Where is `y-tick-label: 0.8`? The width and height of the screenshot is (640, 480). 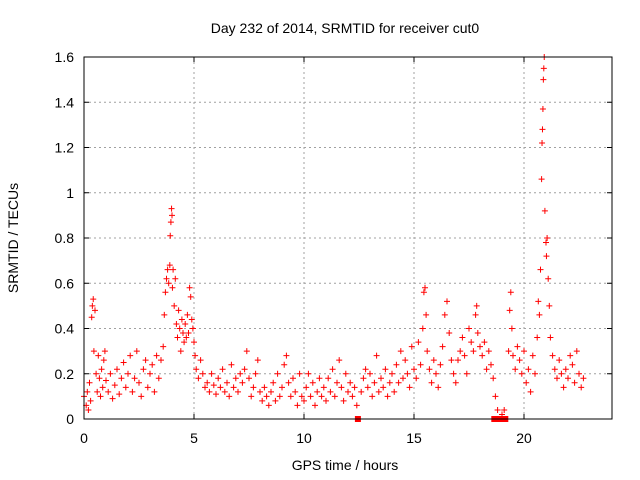
y-tick-label: 0.8 is located at coordinates (65, 238).